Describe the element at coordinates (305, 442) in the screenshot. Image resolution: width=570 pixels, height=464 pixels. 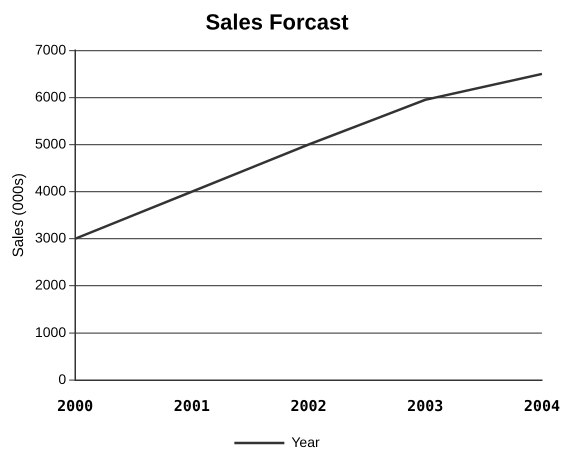
I see `legend-label: Year` at that location.